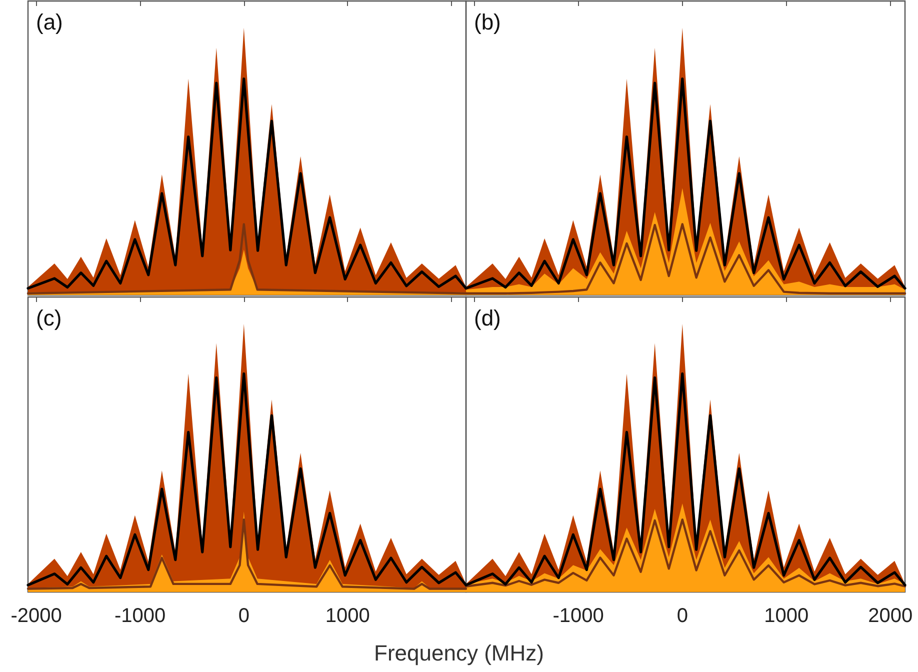 The width and height of the screenshot is (918, 672). I want to click on annotation: (d), so click(487, 318).